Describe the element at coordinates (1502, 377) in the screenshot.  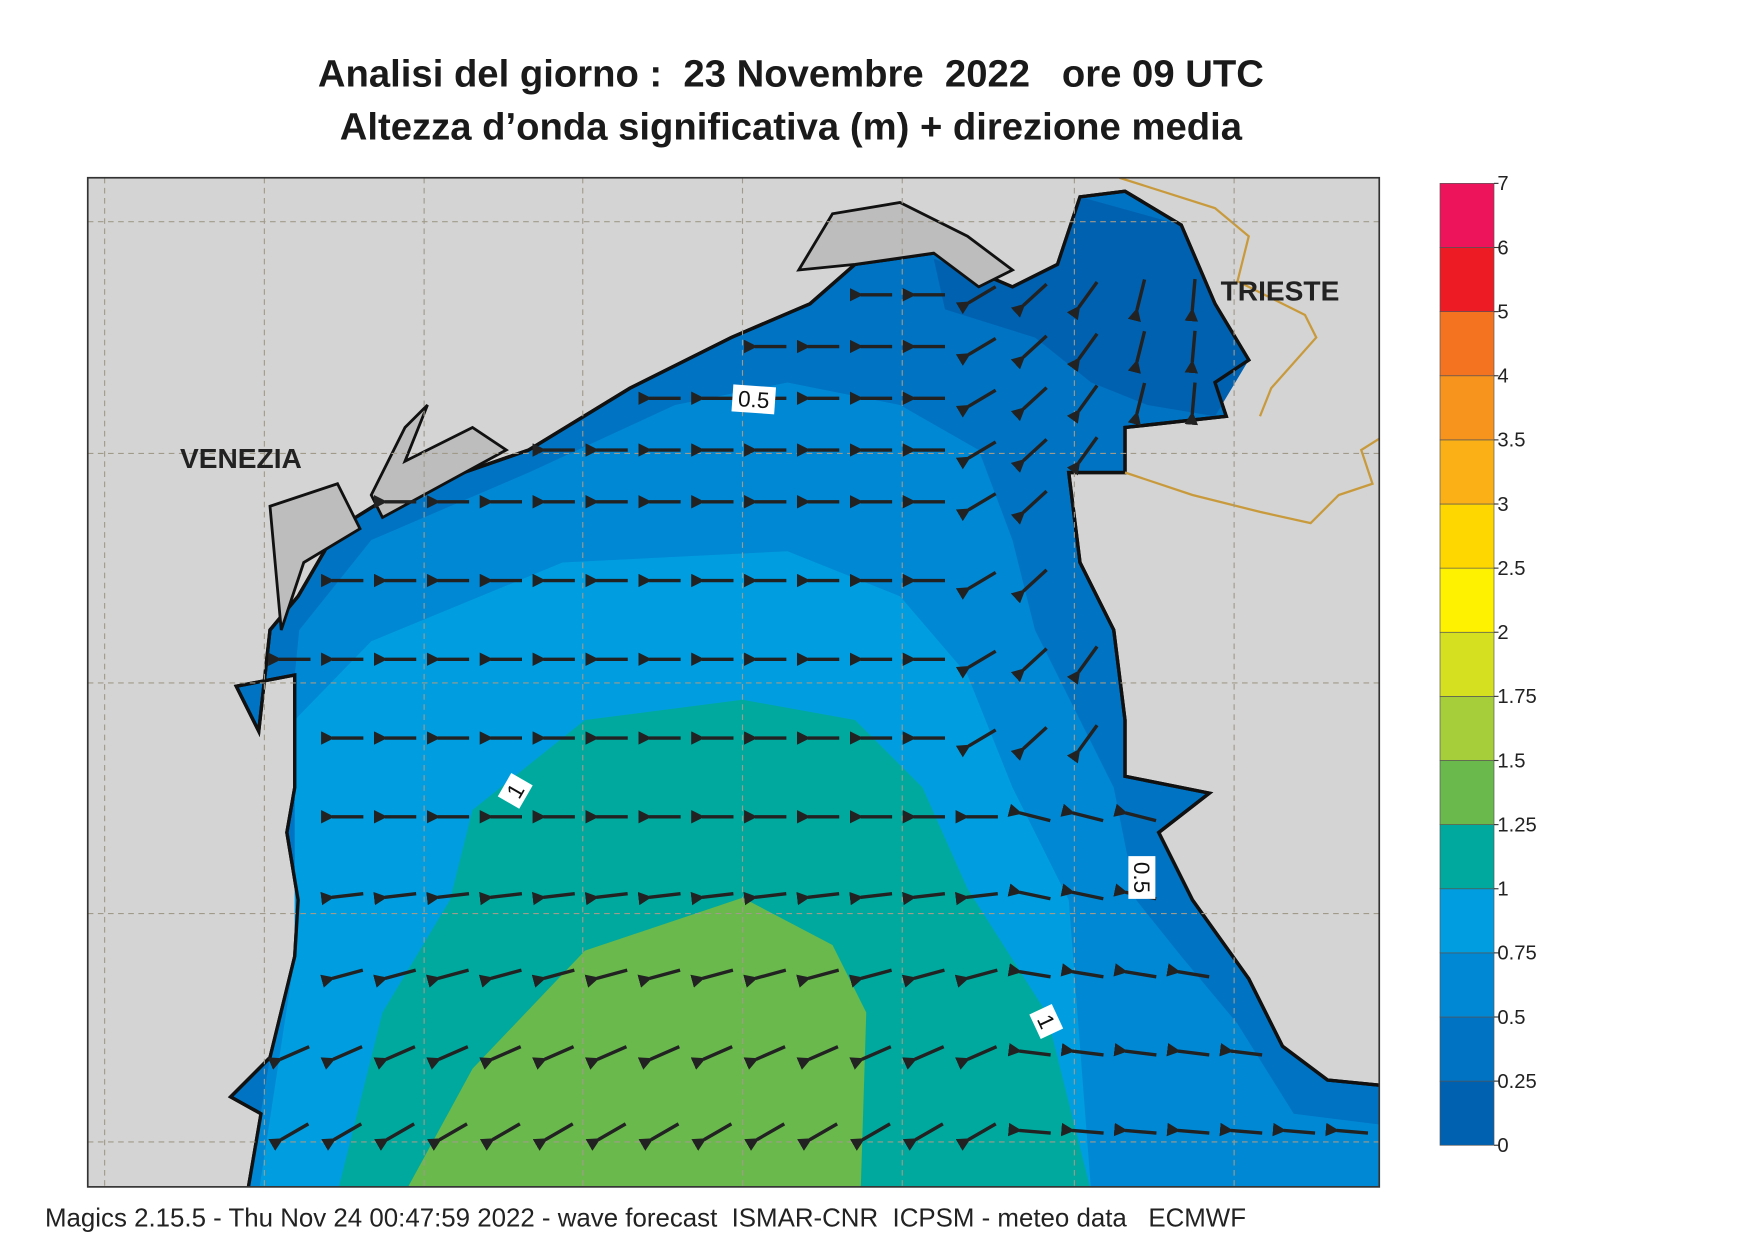
I see `legend-tick-label: 4` at that location.